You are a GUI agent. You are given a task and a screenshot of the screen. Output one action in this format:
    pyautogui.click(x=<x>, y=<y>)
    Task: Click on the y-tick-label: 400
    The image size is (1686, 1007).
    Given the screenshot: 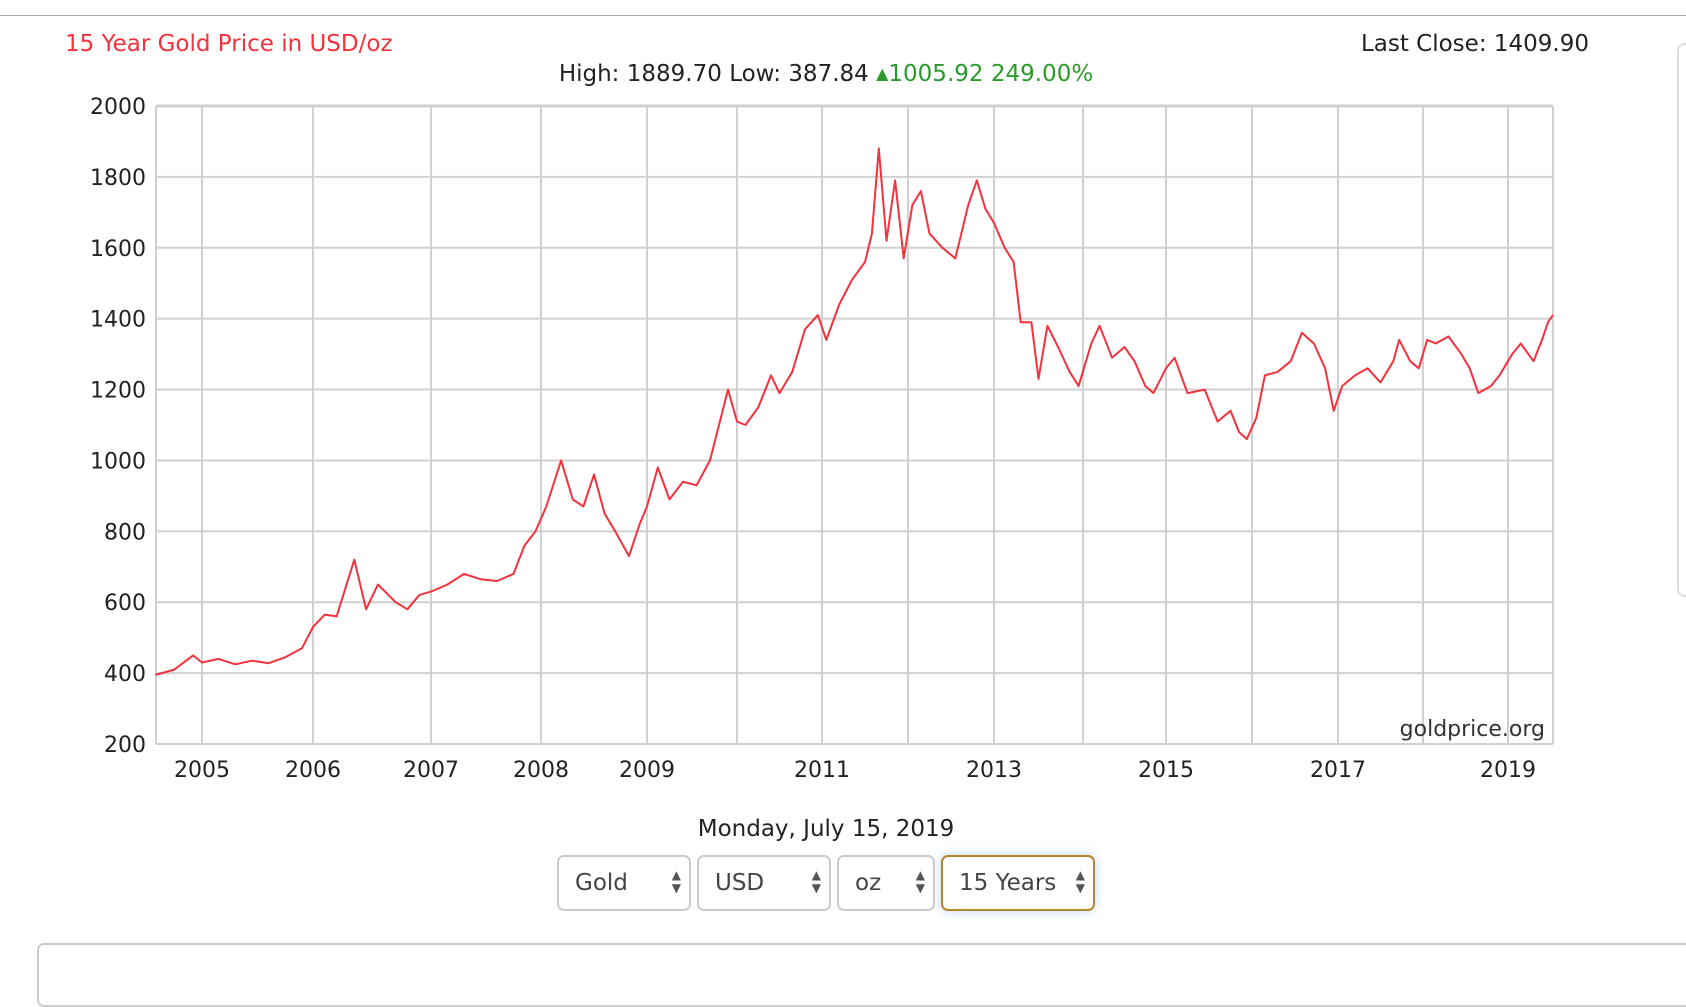 What is the action you would take?
    pyautogui.click(x=125, y=674)
    